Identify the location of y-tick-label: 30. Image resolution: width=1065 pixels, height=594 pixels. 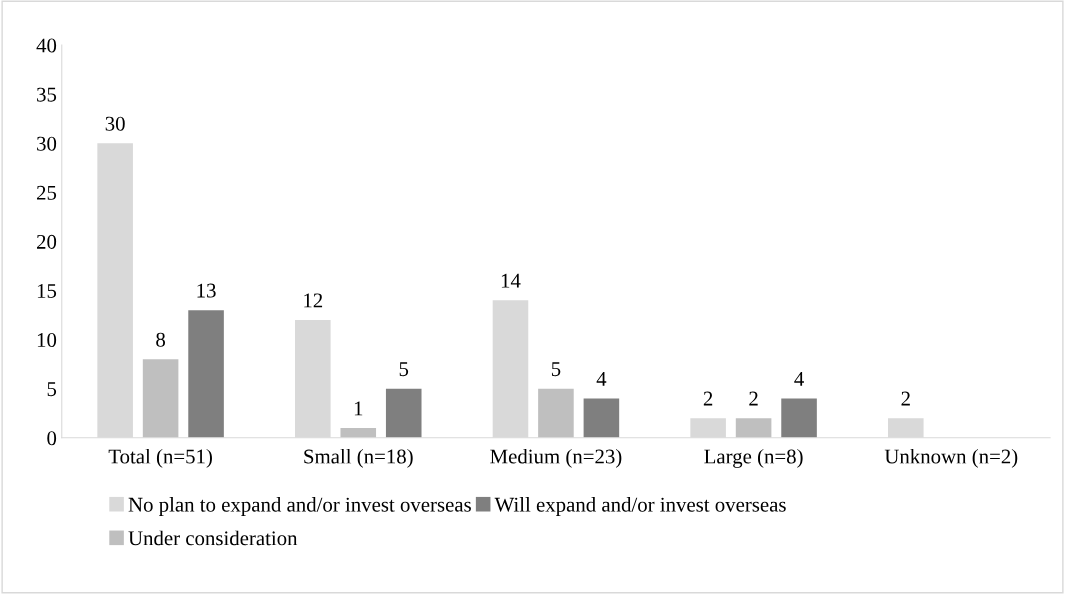
(47, 143).